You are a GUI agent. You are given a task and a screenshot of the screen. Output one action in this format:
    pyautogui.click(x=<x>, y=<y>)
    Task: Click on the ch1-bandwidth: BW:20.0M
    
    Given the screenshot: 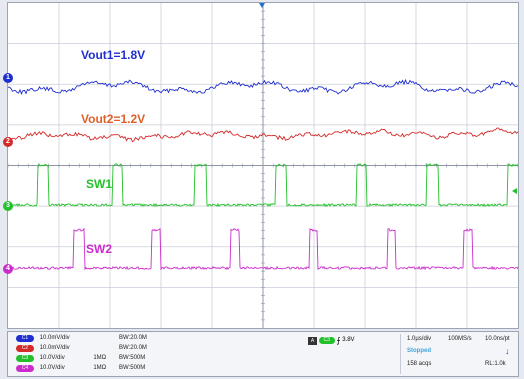 What is the action you would take?
    pyautogui.click(x=133, y=338)
    